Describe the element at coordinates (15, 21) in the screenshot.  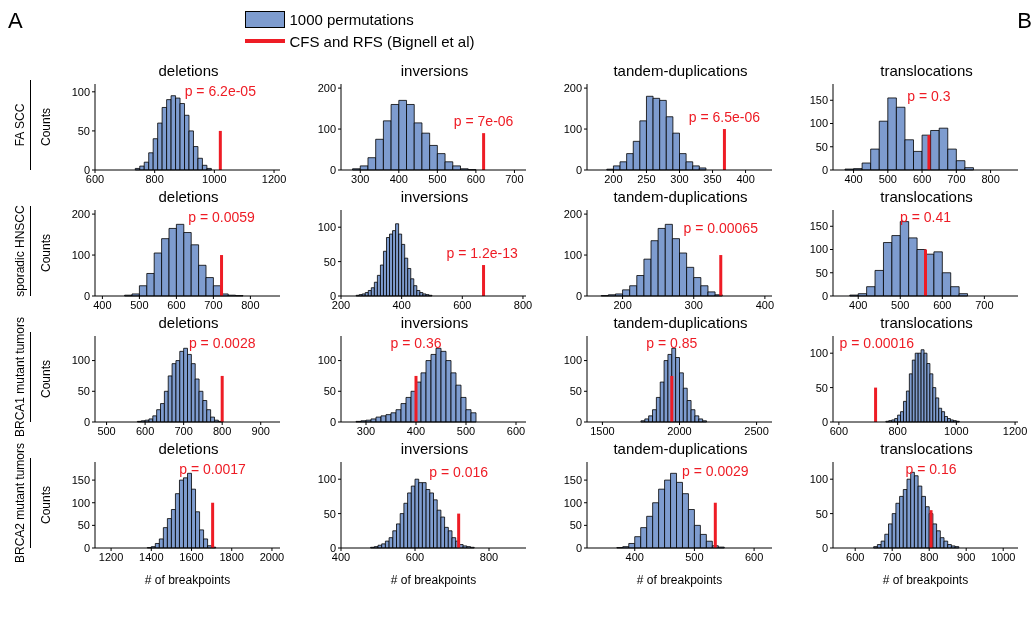
I see `text: A` at that location.